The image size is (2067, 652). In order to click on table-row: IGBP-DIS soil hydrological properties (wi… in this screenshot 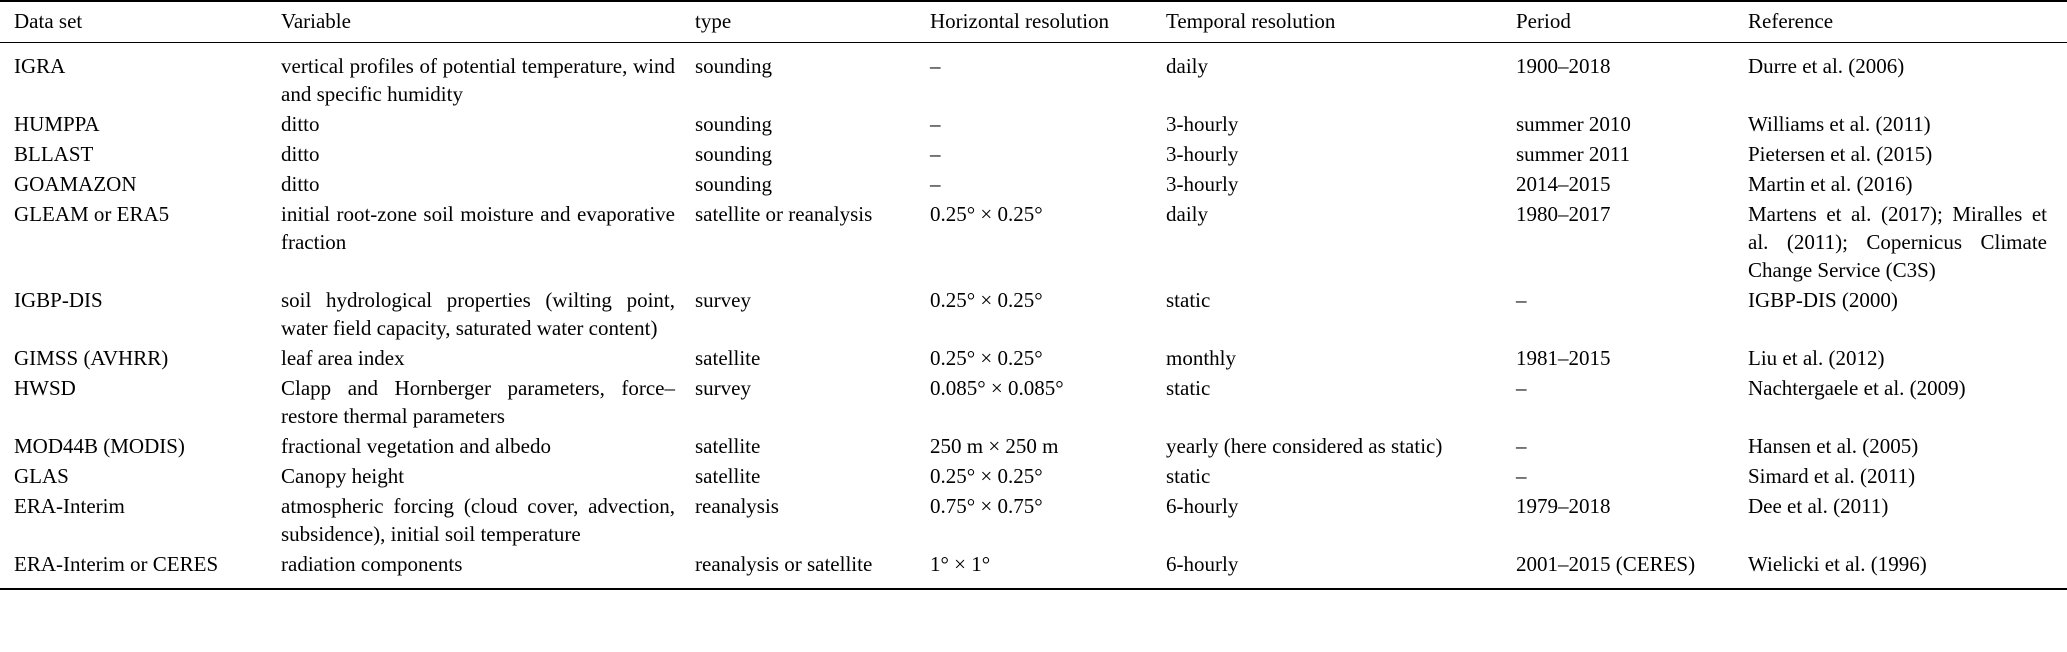, I will do `click(1033, 314)`.